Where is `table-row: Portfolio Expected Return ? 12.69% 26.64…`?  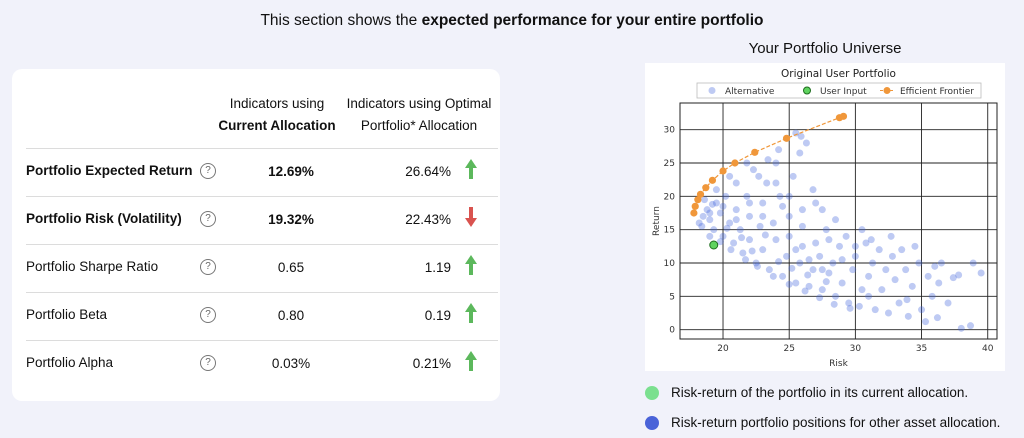
table-row: Portfolio Expected Return ? 12.69% 26.64… is located at coordinates (262, 172).